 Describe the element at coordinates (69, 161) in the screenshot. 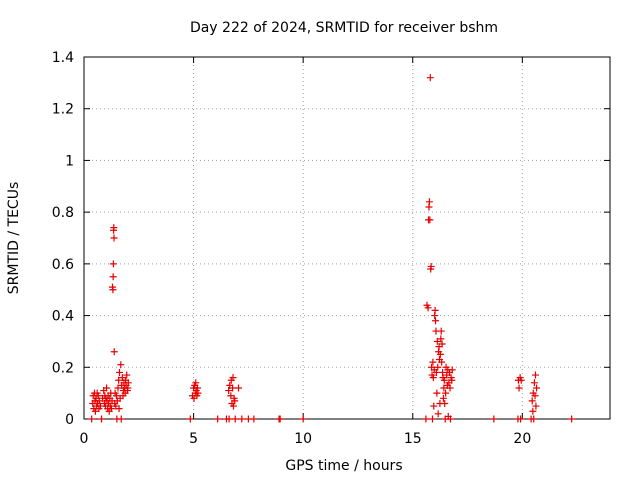

I see `y-tick-label: 1` at that location.